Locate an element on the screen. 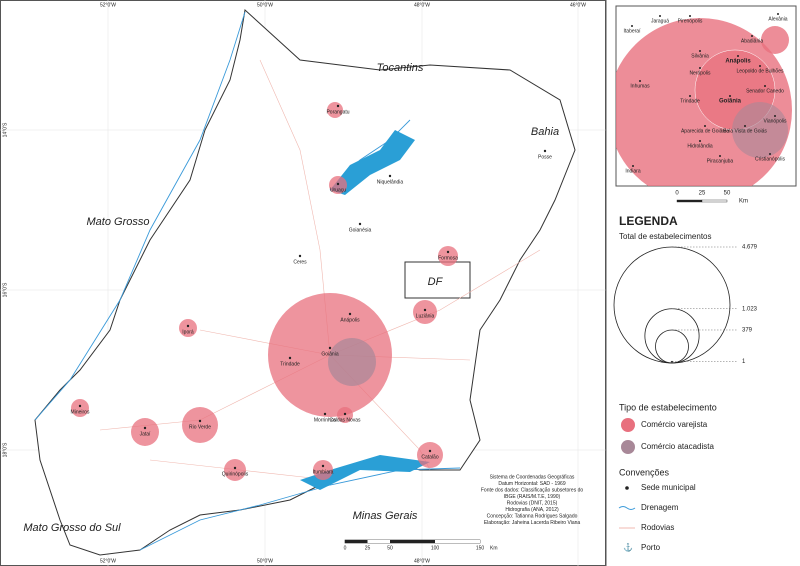  state-label: Bahia is located at coordinates (545, 132).